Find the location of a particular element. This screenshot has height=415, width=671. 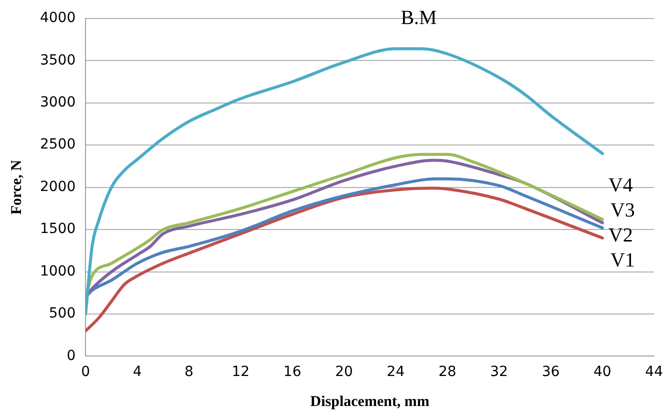

y-tick-label: 3000 is located at coordinates (58, 102).